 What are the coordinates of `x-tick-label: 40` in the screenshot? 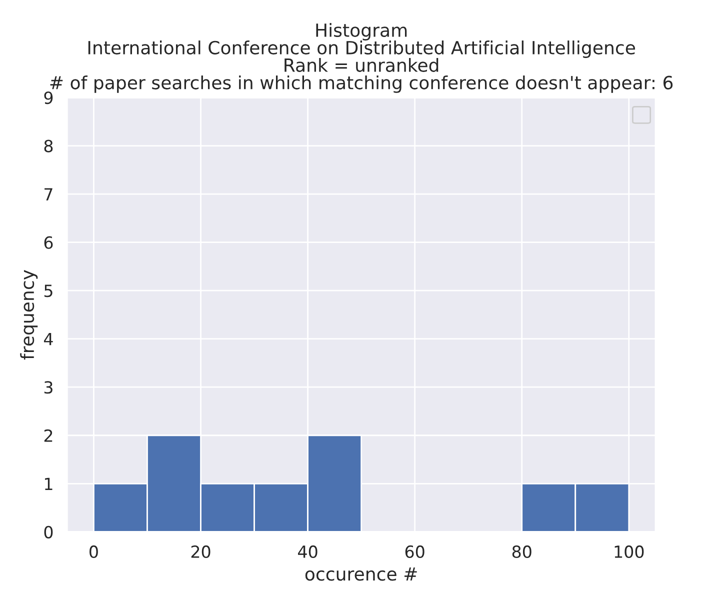 It's located at (308, 551).